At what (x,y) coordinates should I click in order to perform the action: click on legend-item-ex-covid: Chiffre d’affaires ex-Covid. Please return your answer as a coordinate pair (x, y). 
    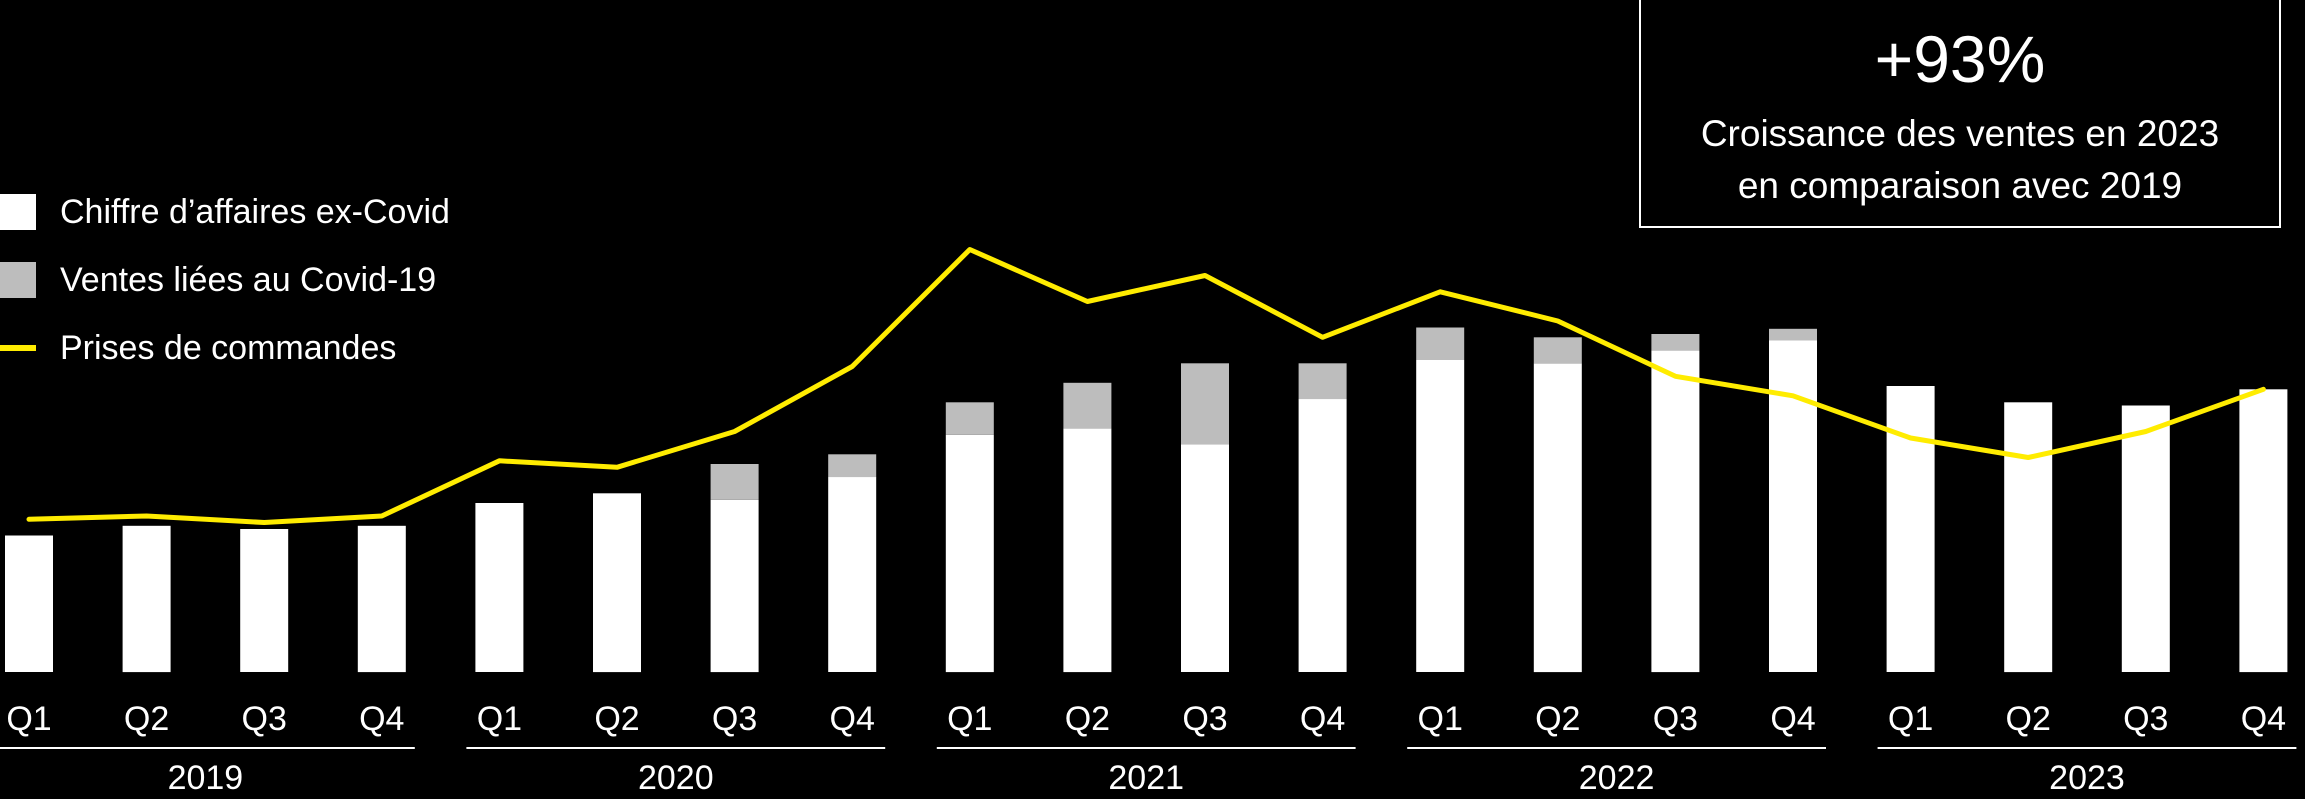
    Looking at the image, I should click on (225, 212).